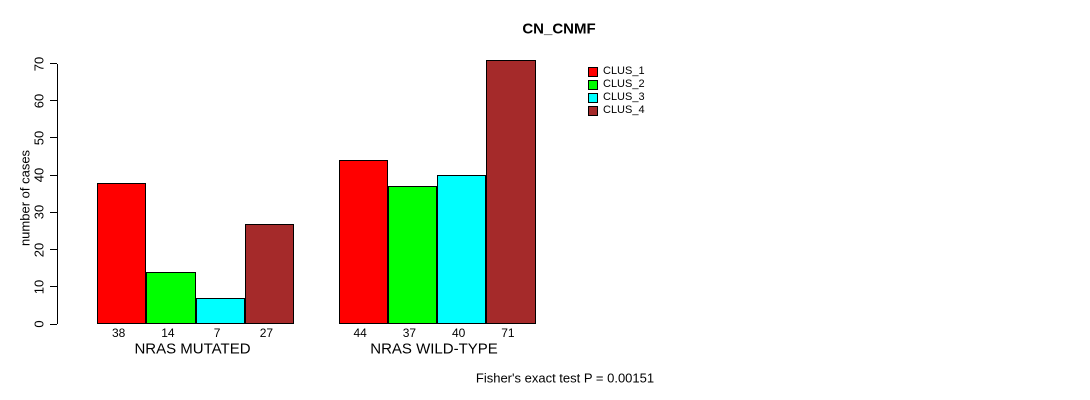 This screenshot has width=1090, height=400. Describe the element at coordinates (25, 198) in the screenshot. I see `y-axis-label: number of cases` at that location.